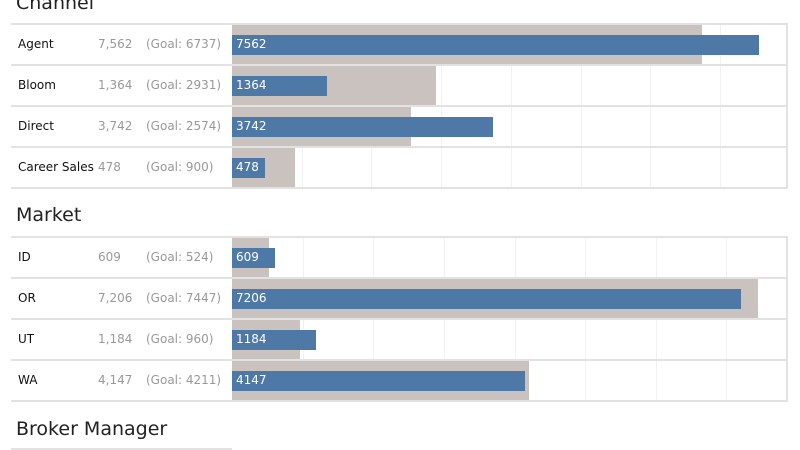 This screenshot has height=450, width=800. What do you see at coordinates (184, 126) in the screenshot?
I see `goal-label: (Goal: 2574)` at bounding box center [184, 126].